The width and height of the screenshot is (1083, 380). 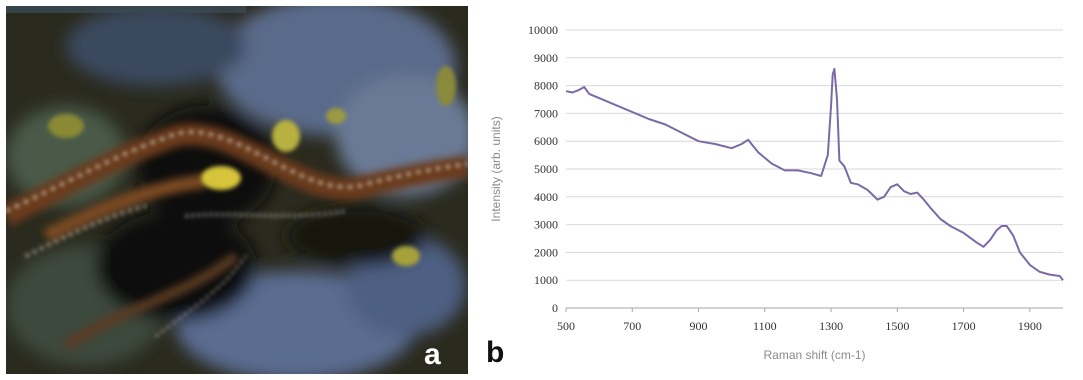 I want to click on y-tick-label: 0, so click(x=555, y=308).